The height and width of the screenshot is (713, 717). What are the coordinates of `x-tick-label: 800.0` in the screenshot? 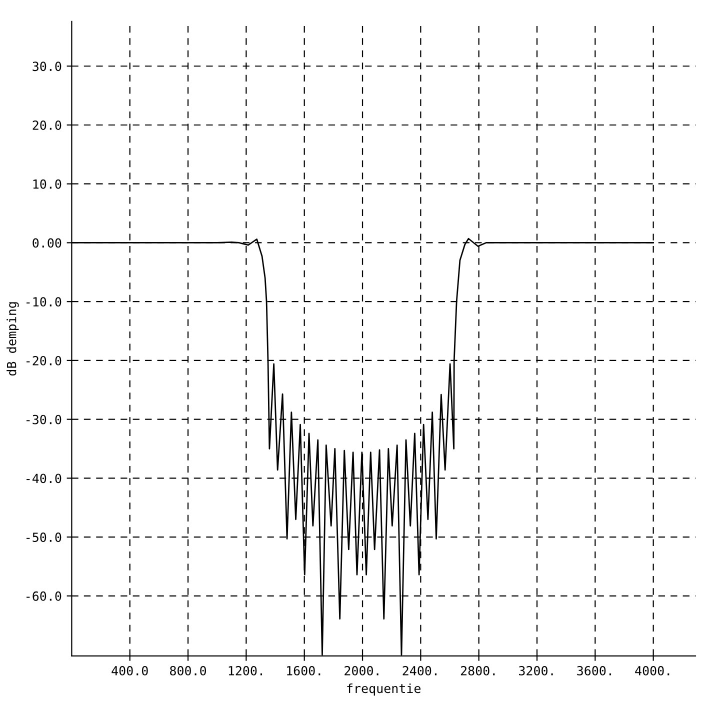 It's located at (188, 671).